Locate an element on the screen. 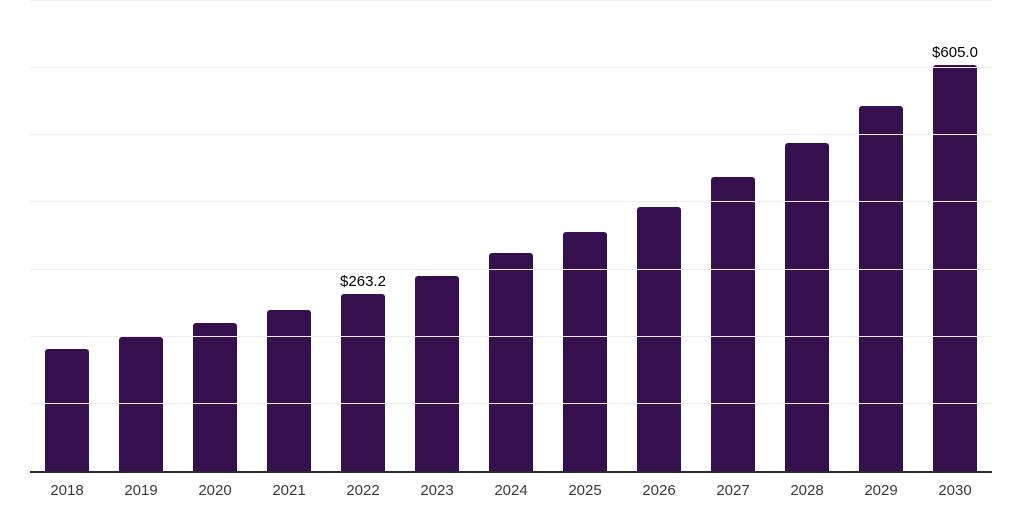 The image size is (1024, 512). data-label-2030: $605.0 is located at coordinates (955, 52).